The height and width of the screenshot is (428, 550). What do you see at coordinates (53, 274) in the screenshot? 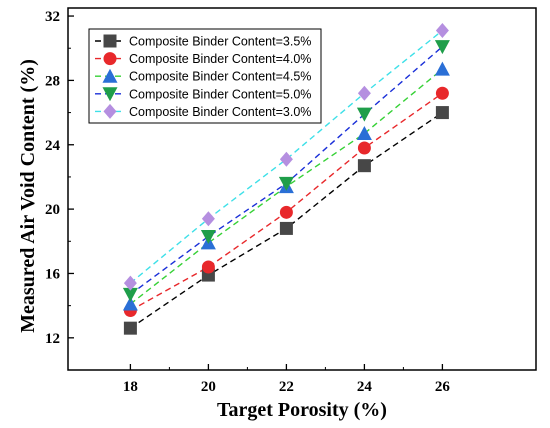
I see `y-tick-label: 16` at bounding box center [53, 274].